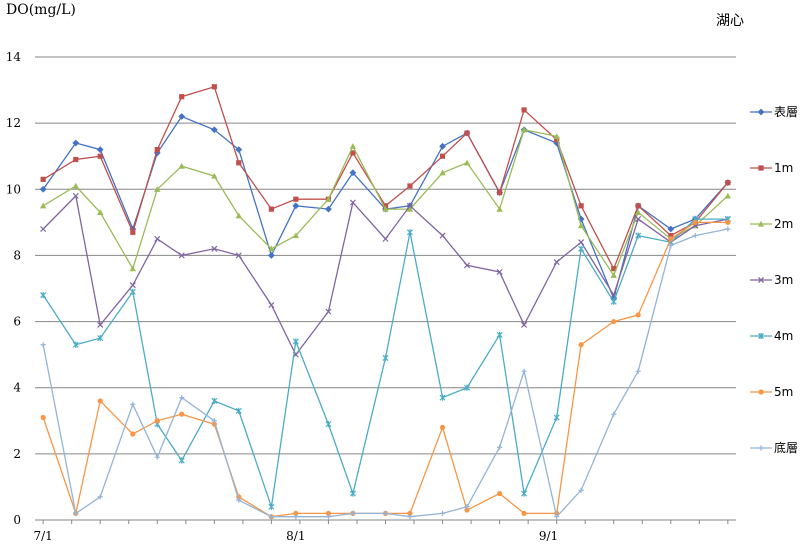 The image size is (809, 552). I want to click on legend: 表層 1m 2m 3m 4m 5m 底層, so click(774, 280).